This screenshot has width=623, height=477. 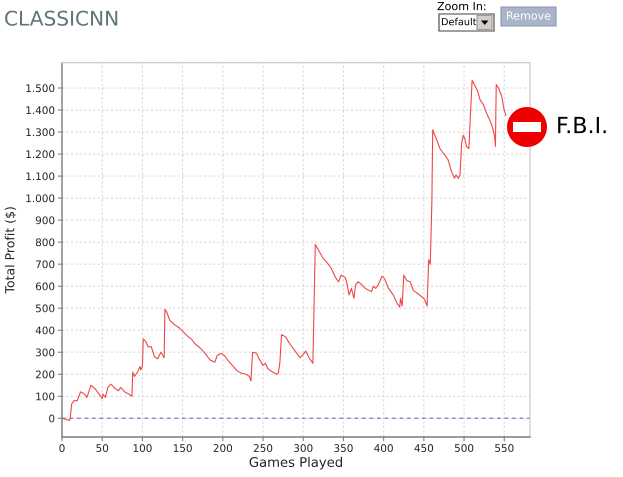 I want to click on x-tick-label: 100, so click(x=143, y=448).